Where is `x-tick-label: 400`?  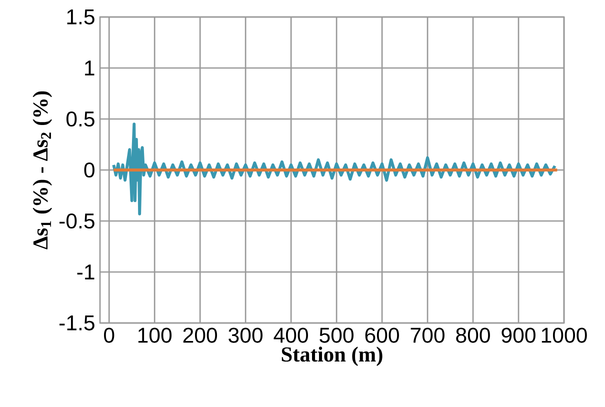
x-tick-label: 400 is located at coordinates (291, 335).